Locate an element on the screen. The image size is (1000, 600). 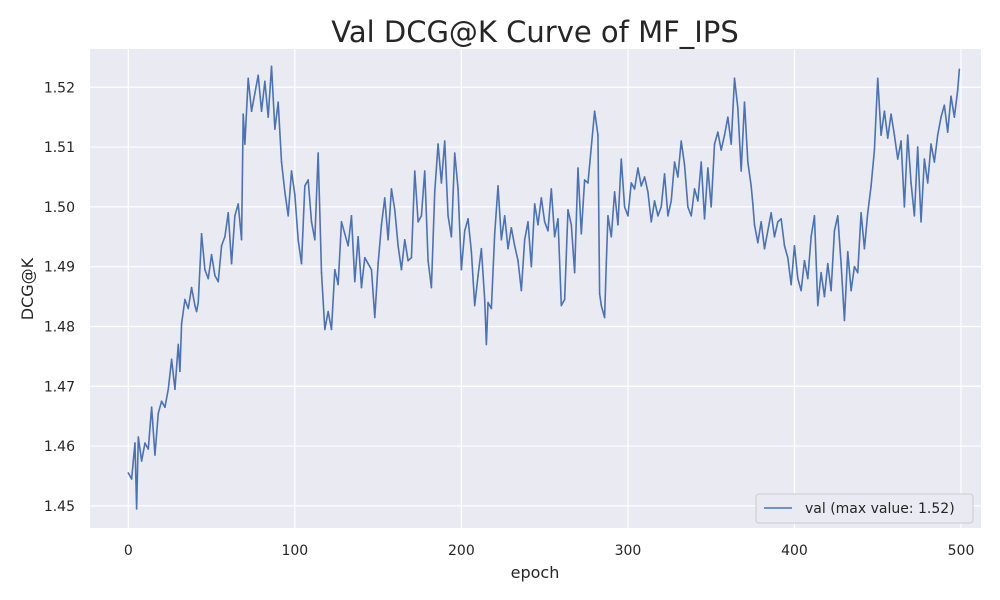
y-tick-label: 1.47 is located at coordinates (59, 387).